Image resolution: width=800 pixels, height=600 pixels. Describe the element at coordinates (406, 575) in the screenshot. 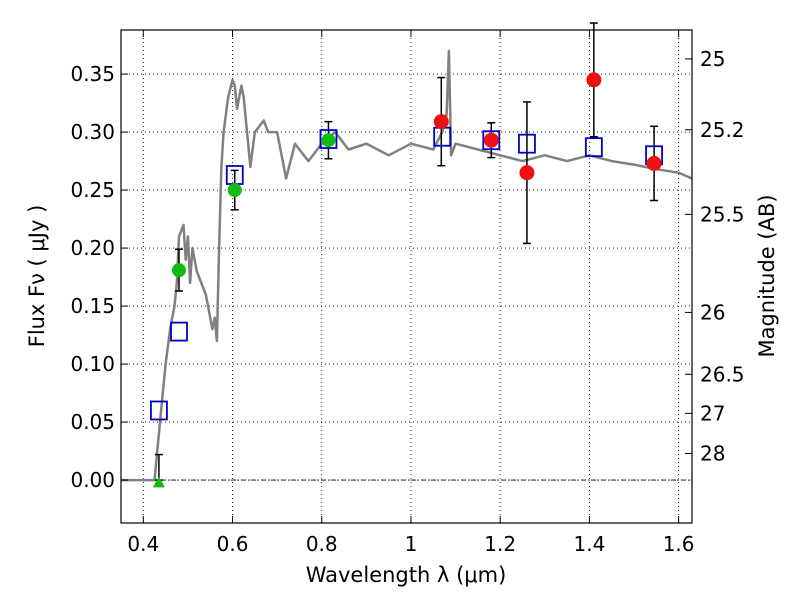

I see `x-axis-label: Wavelength λ (μm)` at that location.